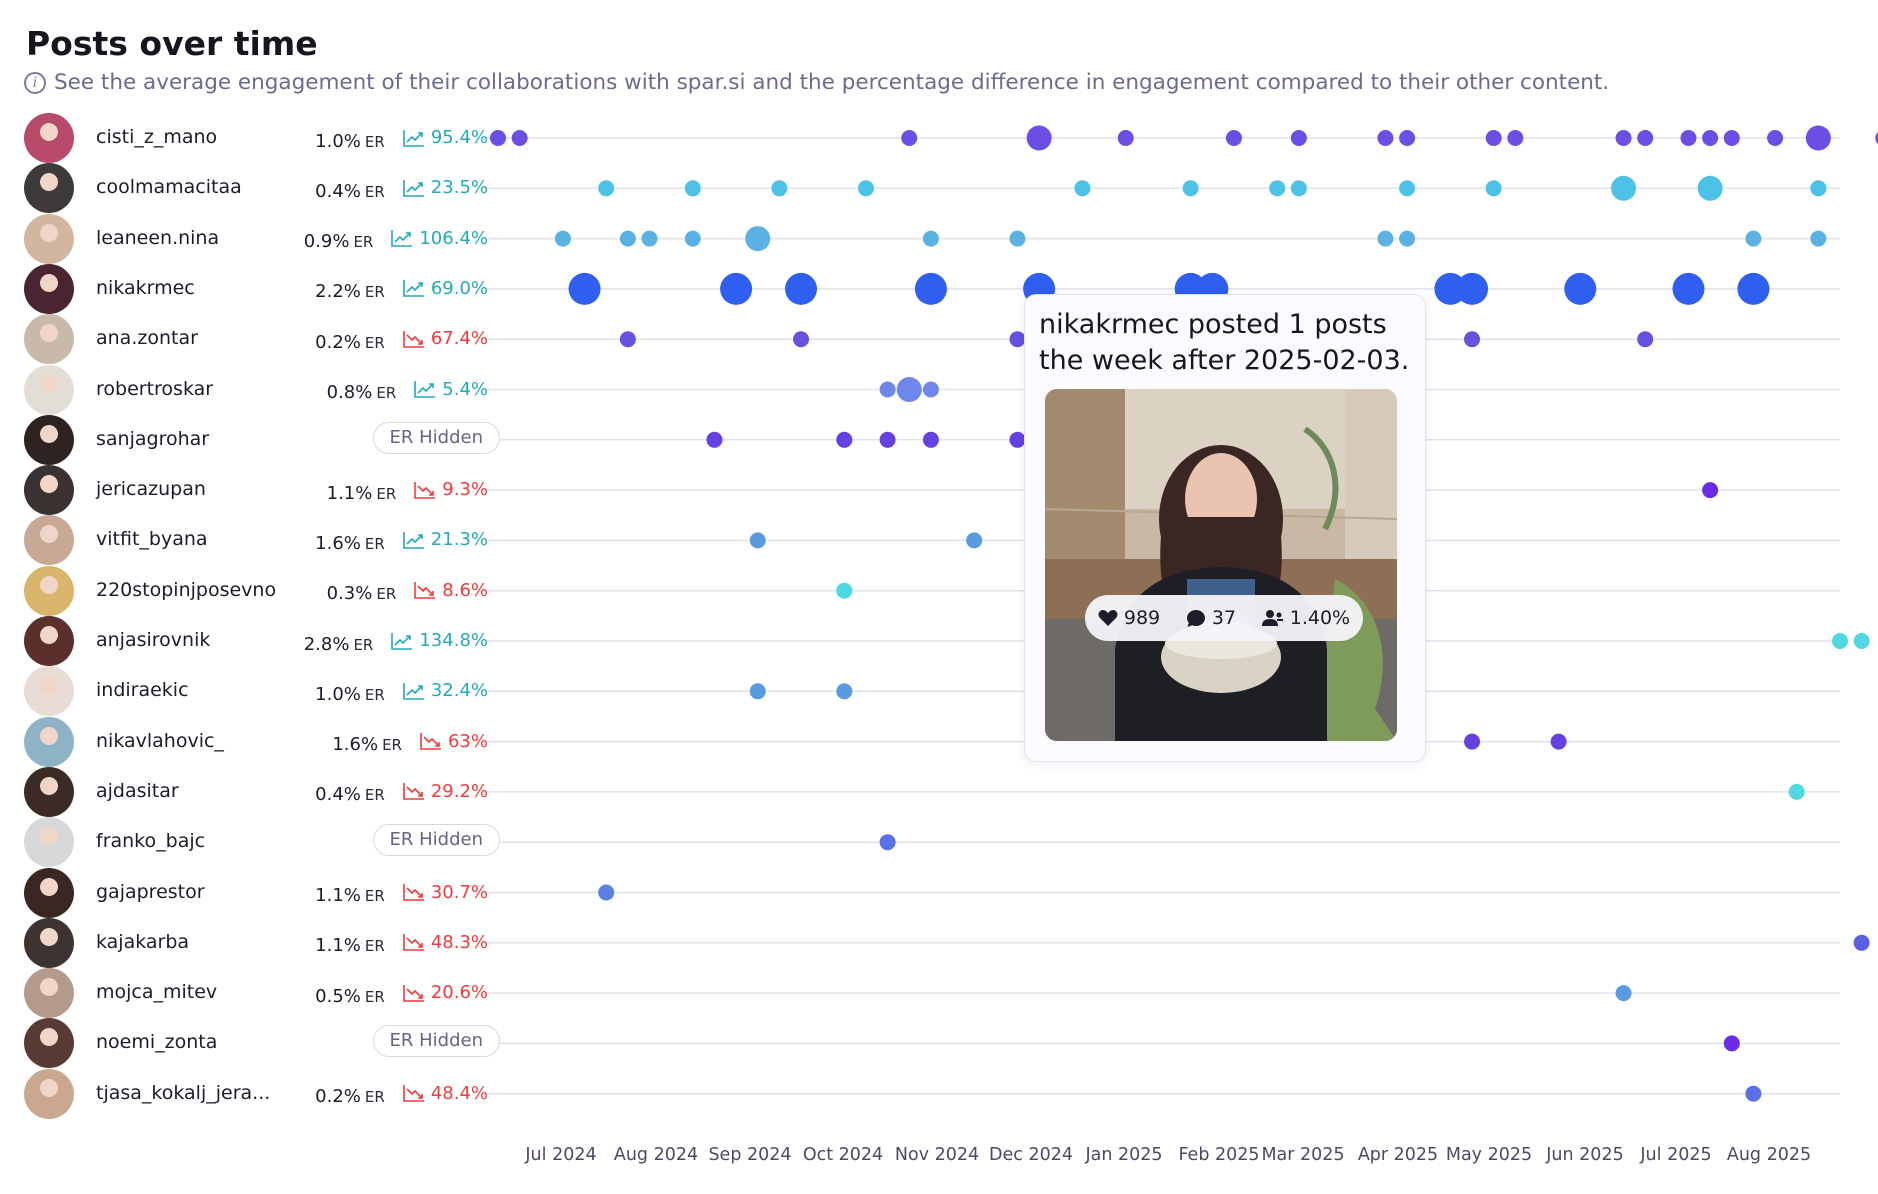 The height and width of the screenshot is (1194, 1878). I want to click on influencer-row: ajdasitar 0.4% ER 29.2%, so click(256, 791).